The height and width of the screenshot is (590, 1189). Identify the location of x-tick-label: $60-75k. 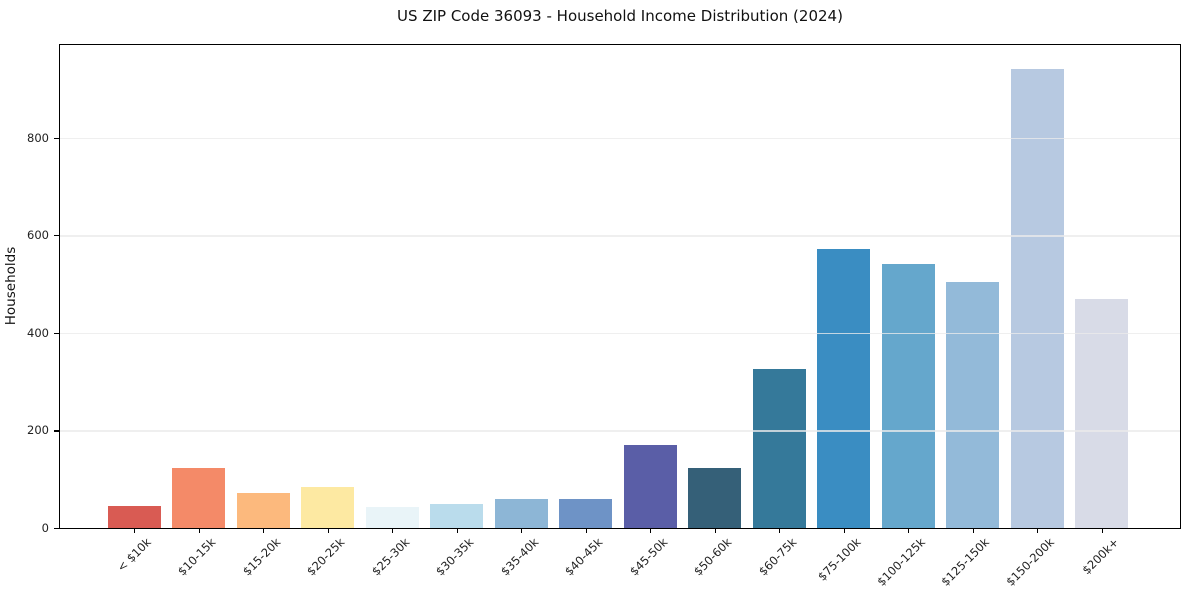
(777, 557).